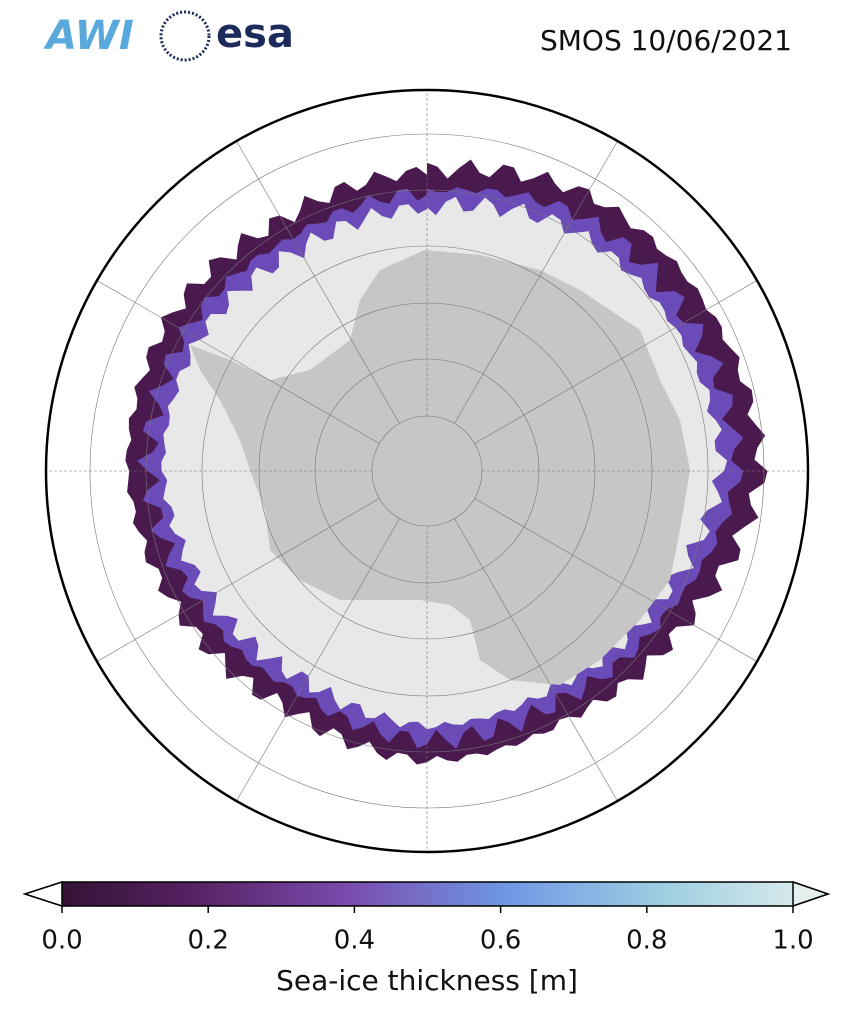  Describe the element at coordinates (61, 941) in the screenshot. I see `colorbar-tick-label: 0.0` at that location.